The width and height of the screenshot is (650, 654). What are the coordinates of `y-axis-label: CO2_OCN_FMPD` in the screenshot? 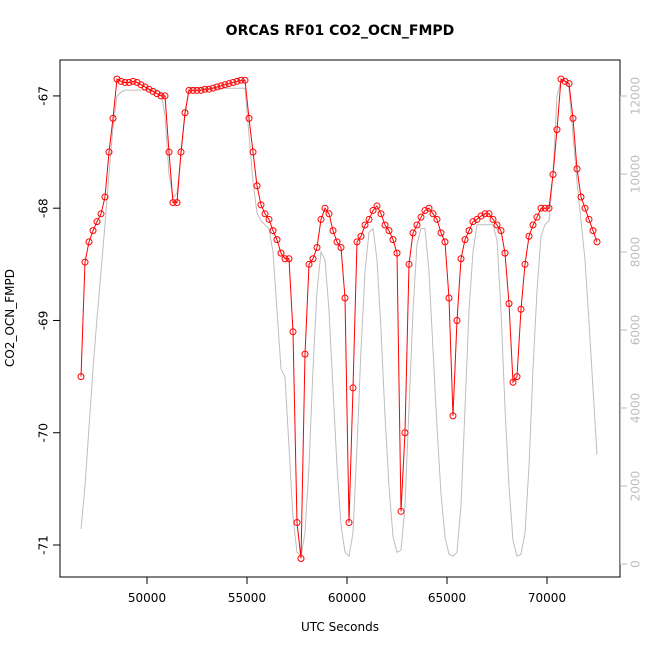 It's located at (10, 318).